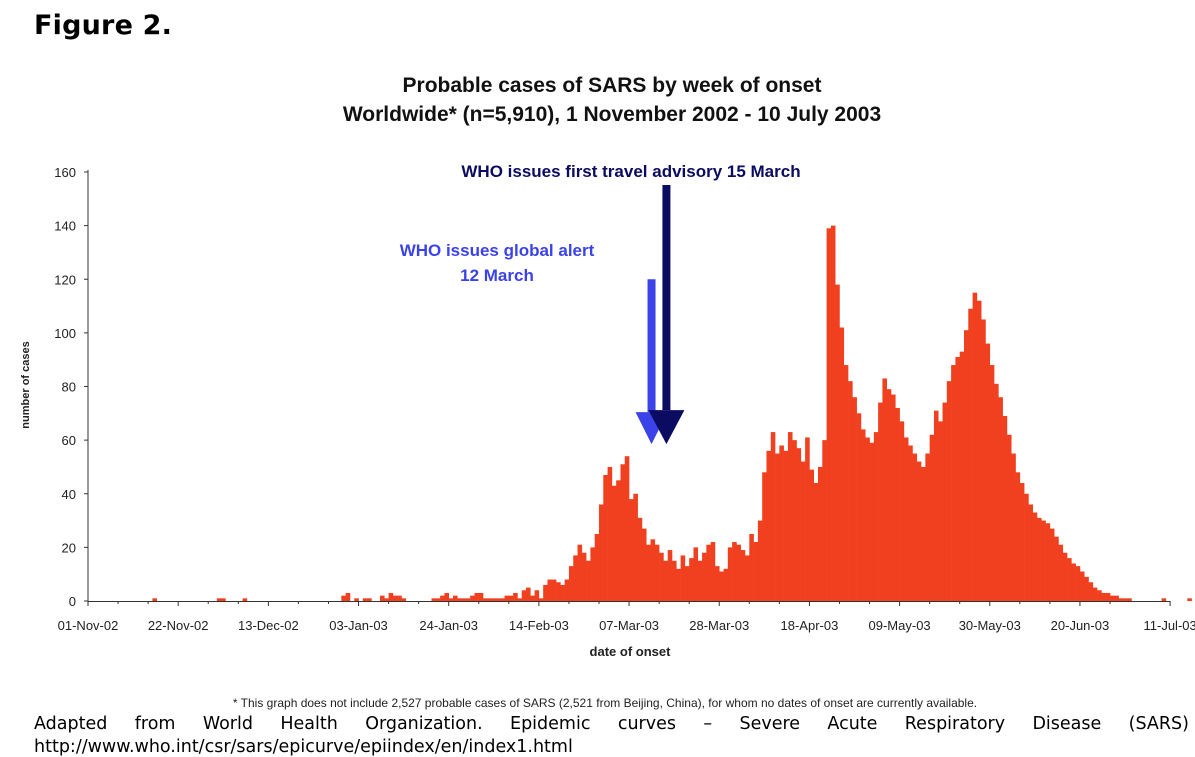 The width and height of the screenshot is (1195, 757). What do you see at coordinates (719, 625) in the screenshot?
I see `x-tick-label: 28-Mar-03` at bounding box center [719, 625].